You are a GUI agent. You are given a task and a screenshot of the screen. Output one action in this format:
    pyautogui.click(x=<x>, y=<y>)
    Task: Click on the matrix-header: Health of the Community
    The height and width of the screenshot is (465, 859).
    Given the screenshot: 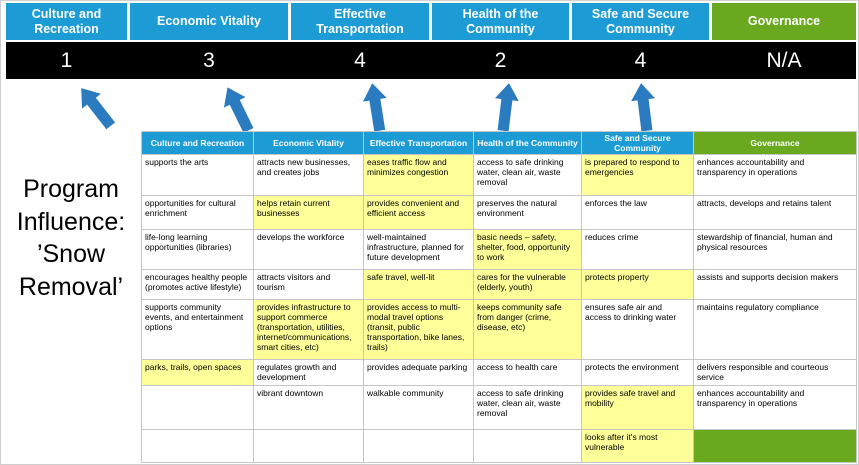 What is the action you would take?
    pyautogui.click(x=528, y=144)
    